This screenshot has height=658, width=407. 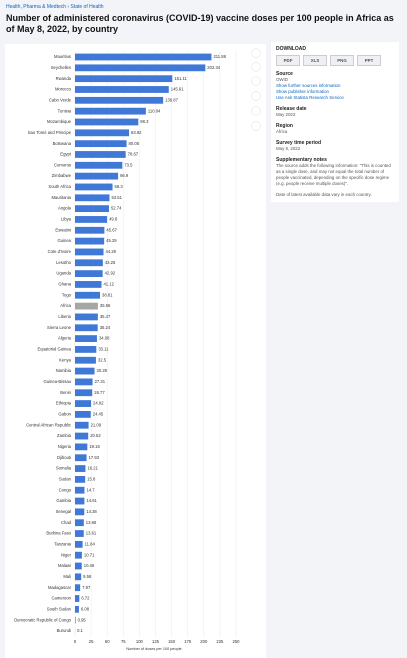 I want to click on y-tick-label: Gambia, so click(x=63, y=500).